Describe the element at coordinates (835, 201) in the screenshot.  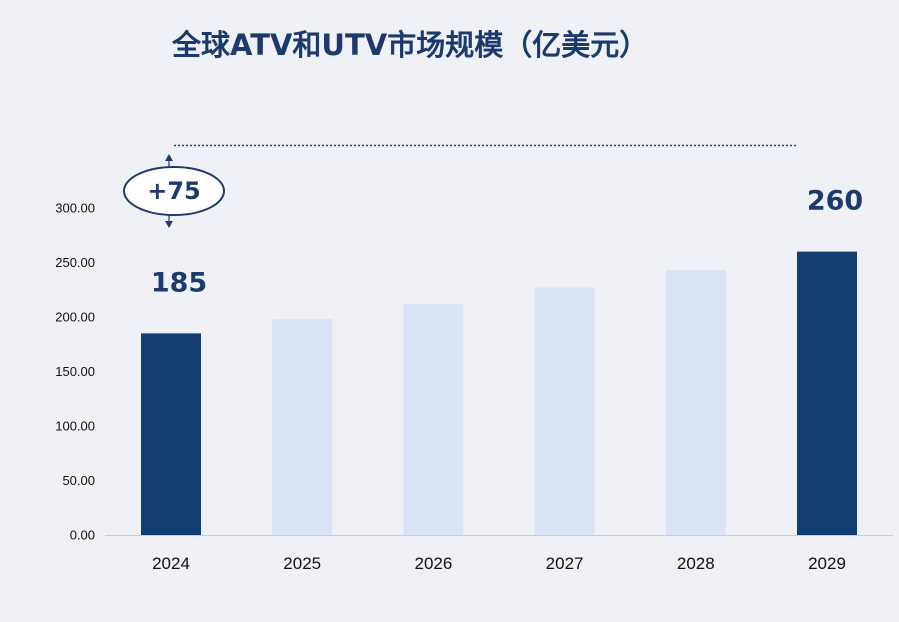
I see `data-label-2029: 260` at that location.